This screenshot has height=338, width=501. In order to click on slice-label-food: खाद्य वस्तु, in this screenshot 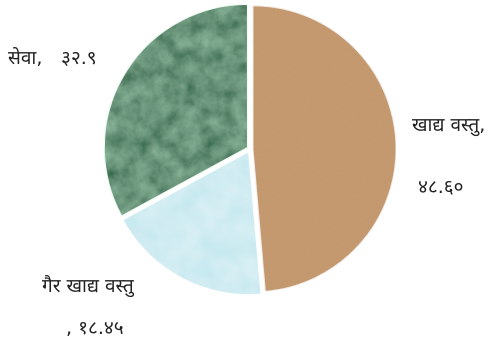, I will do `click(448, 125)`.